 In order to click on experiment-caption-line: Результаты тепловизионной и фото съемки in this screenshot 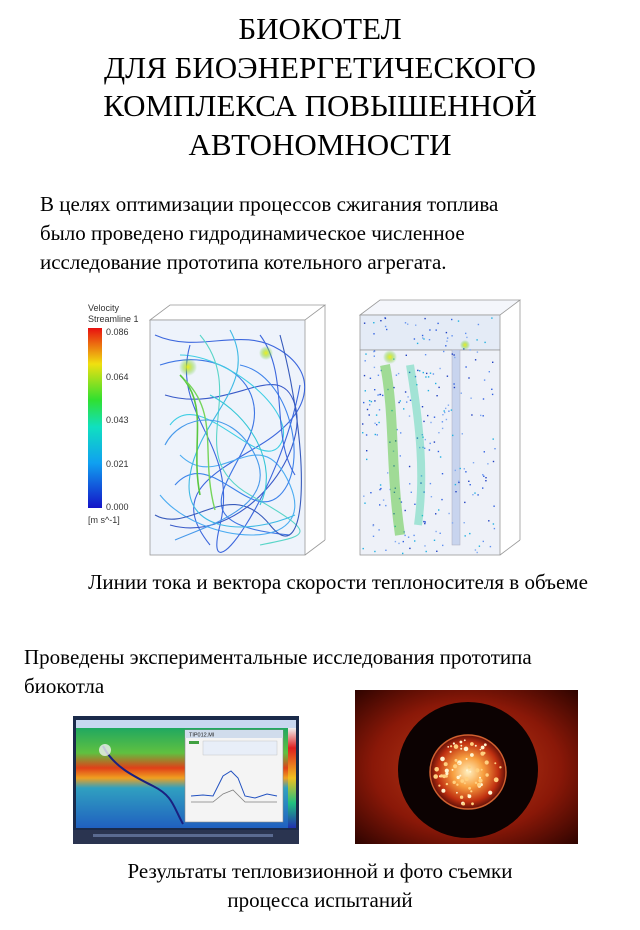, I will do `click(320, 871)`.